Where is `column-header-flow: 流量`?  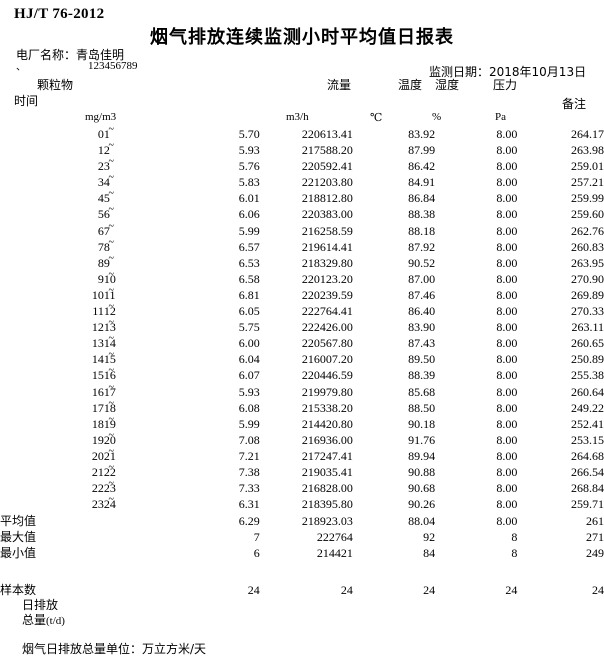
column-header-flow: 流量 is located at coordinates (339, 85).